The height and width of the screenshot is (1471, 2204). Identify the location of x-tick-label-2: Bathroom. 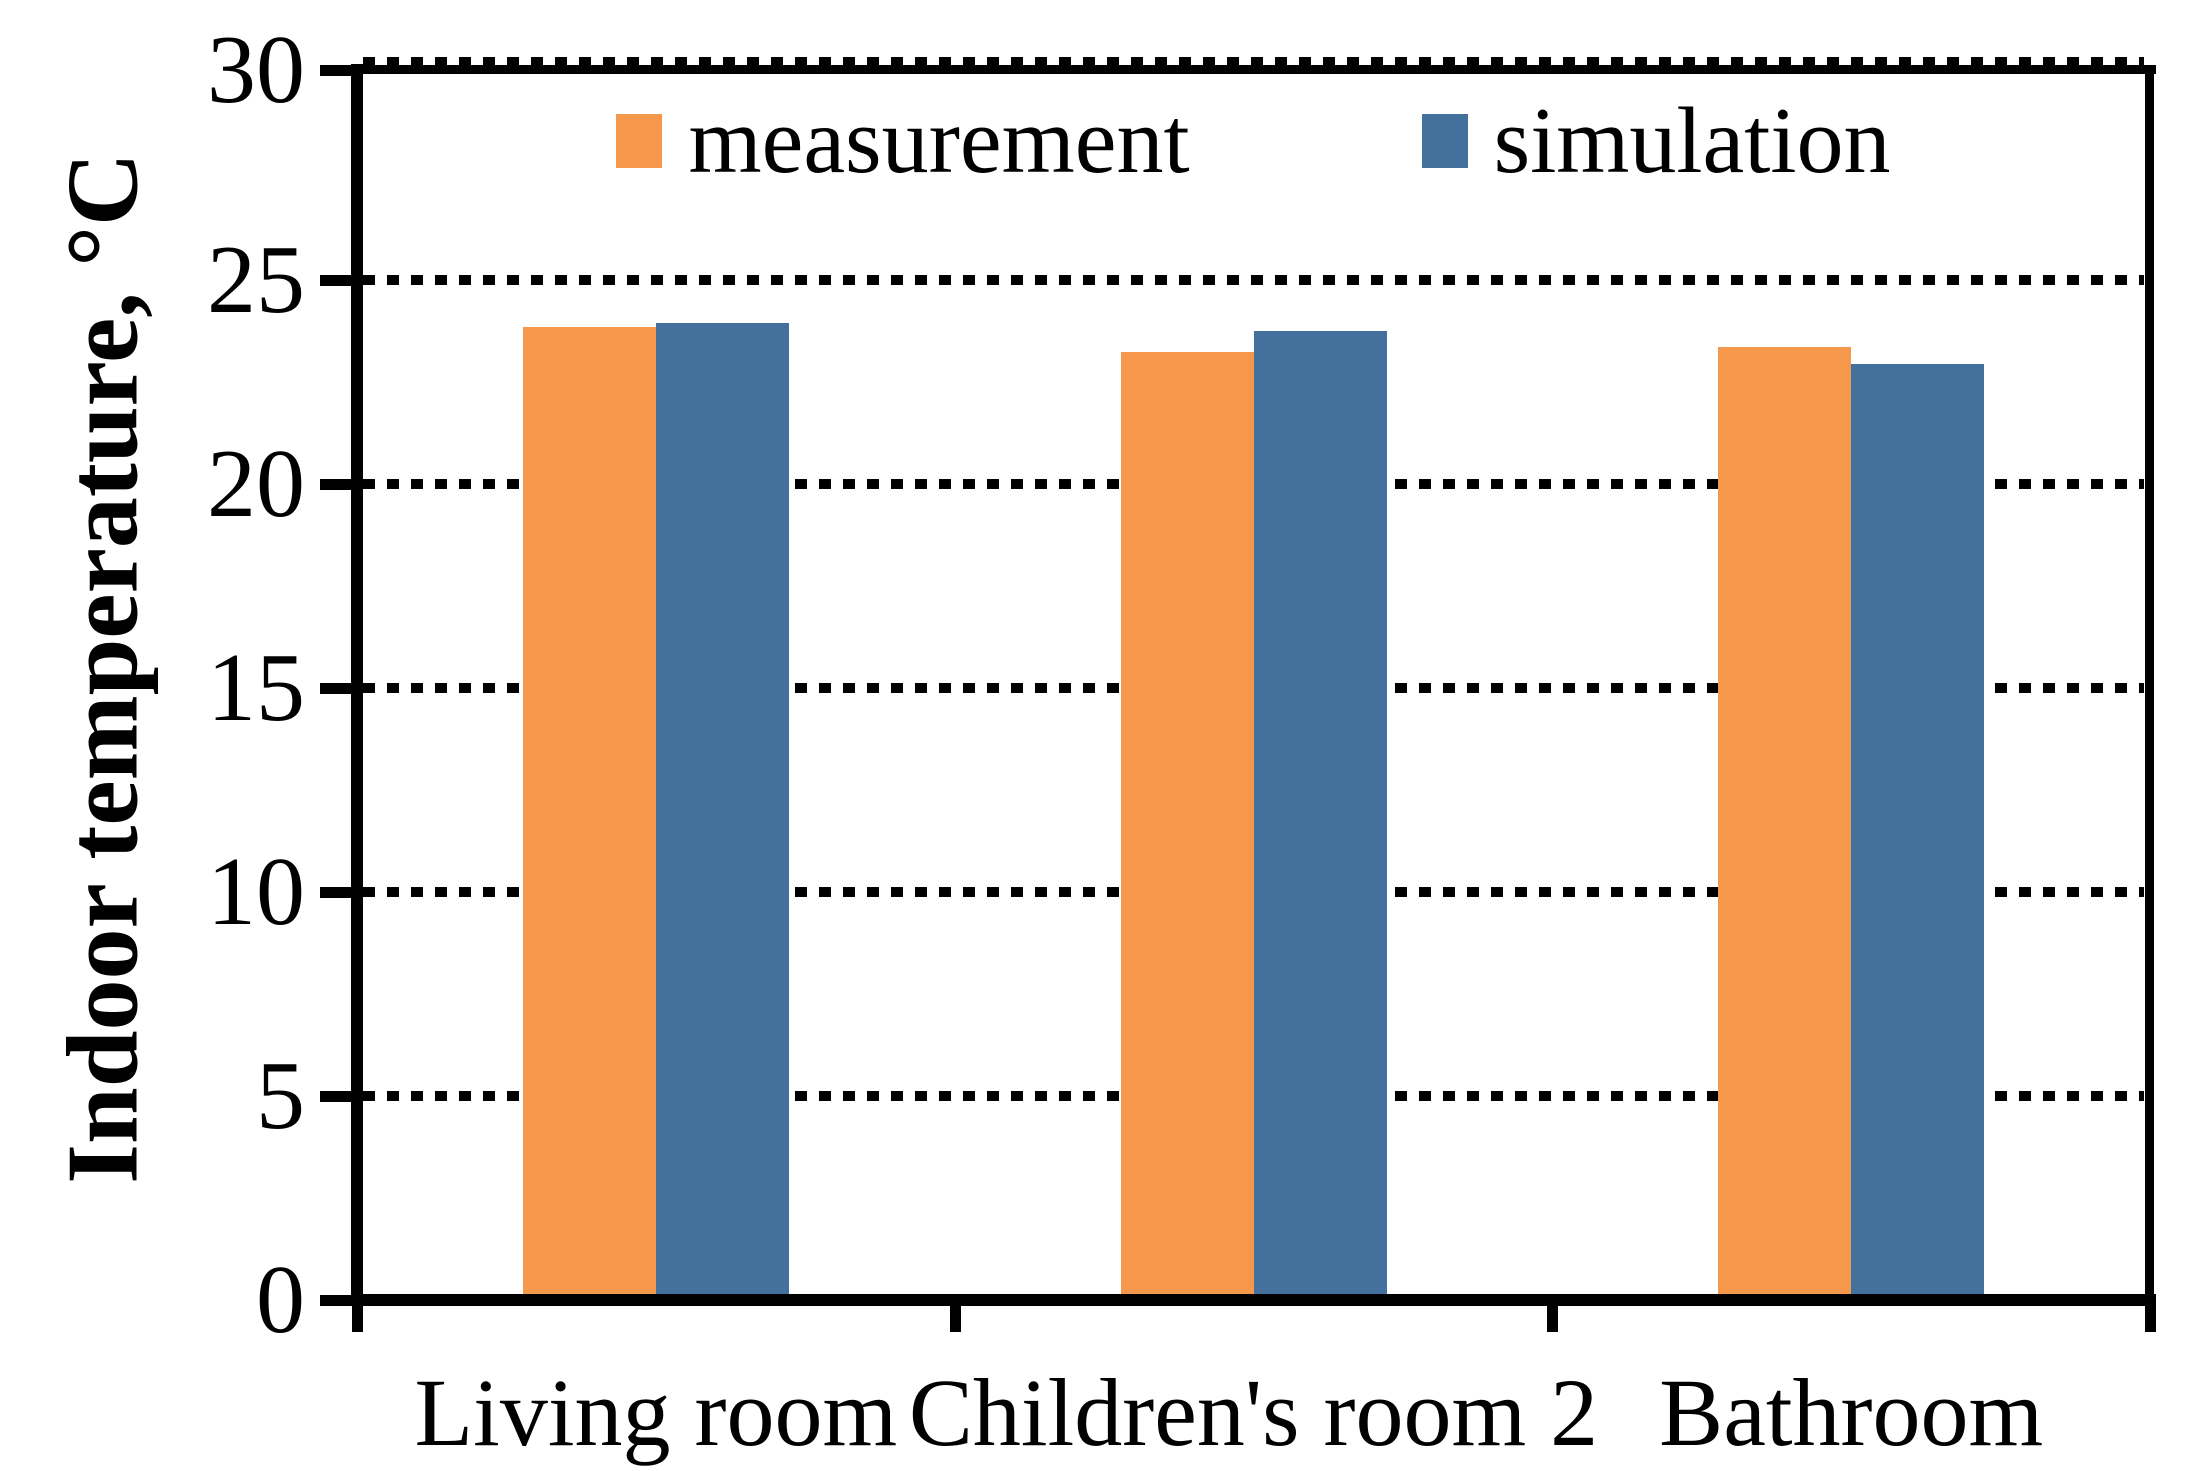
(1851, 1412).